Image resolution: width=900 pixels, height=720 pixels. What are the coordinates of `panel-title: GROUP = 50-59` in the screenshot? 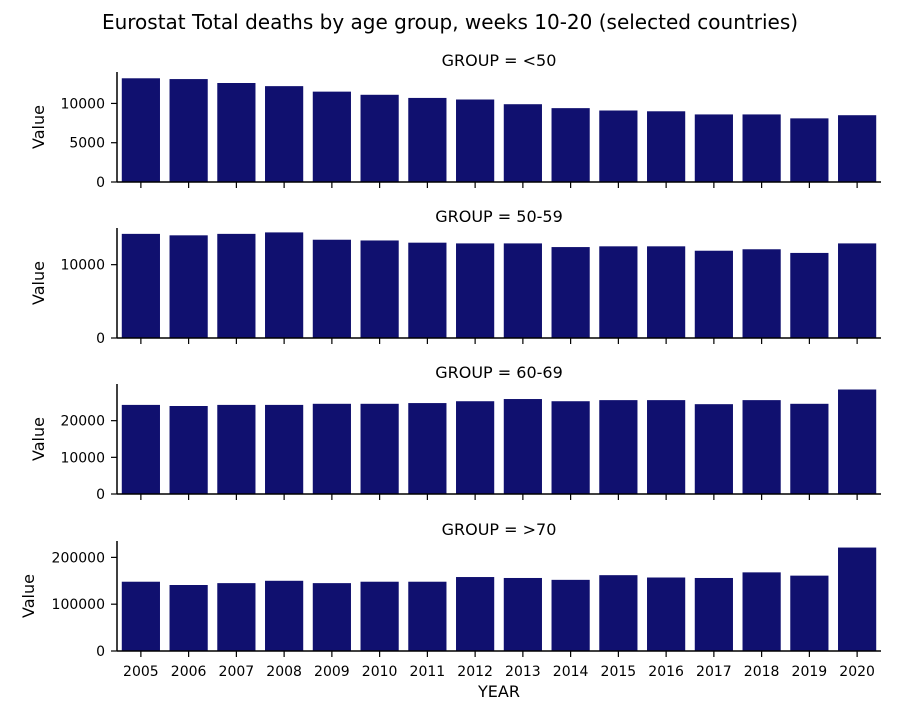 It's located at (499, 216).